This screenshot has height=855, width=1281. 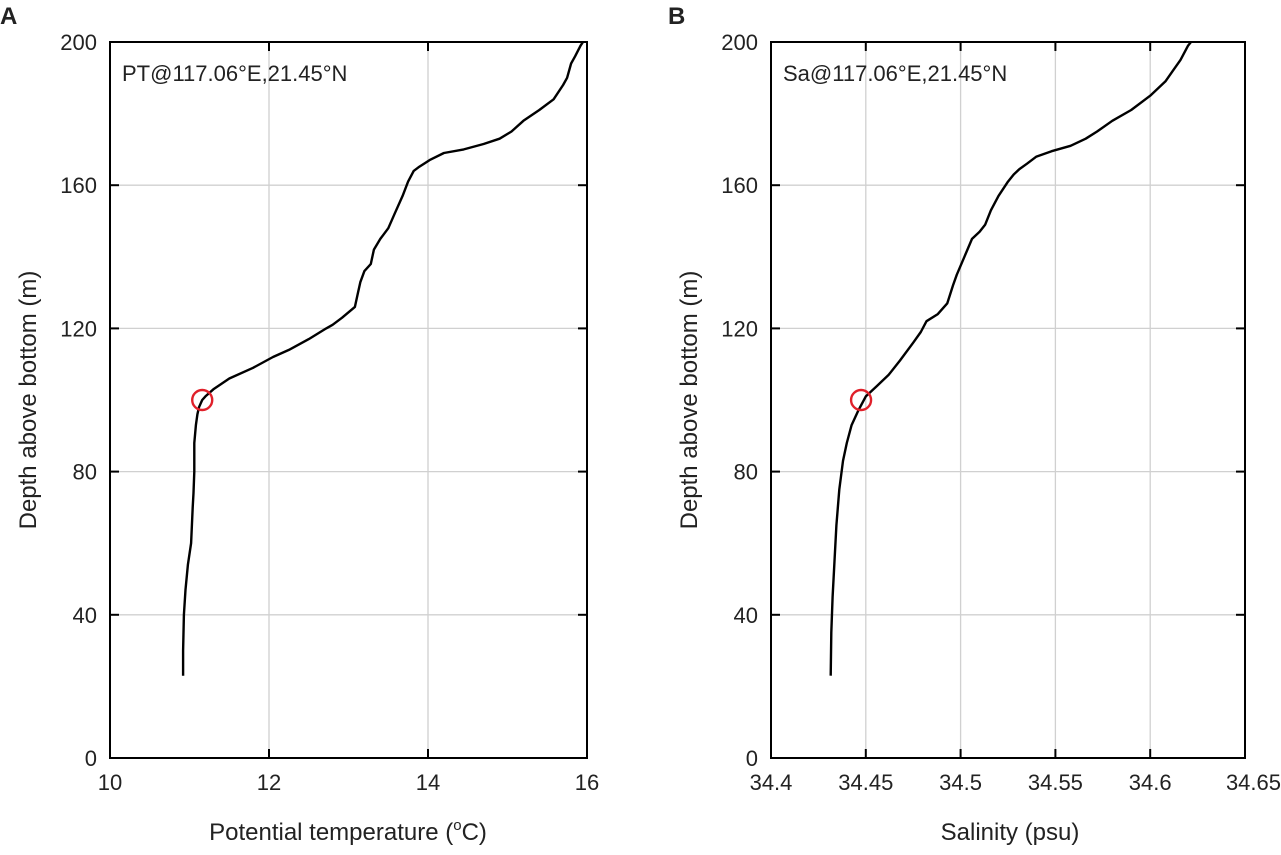 What do you see at coordinates (91, 758) in the screenshot?
I see `panel-a-ytick-label-0: 0` at bounding box center [91, 758].